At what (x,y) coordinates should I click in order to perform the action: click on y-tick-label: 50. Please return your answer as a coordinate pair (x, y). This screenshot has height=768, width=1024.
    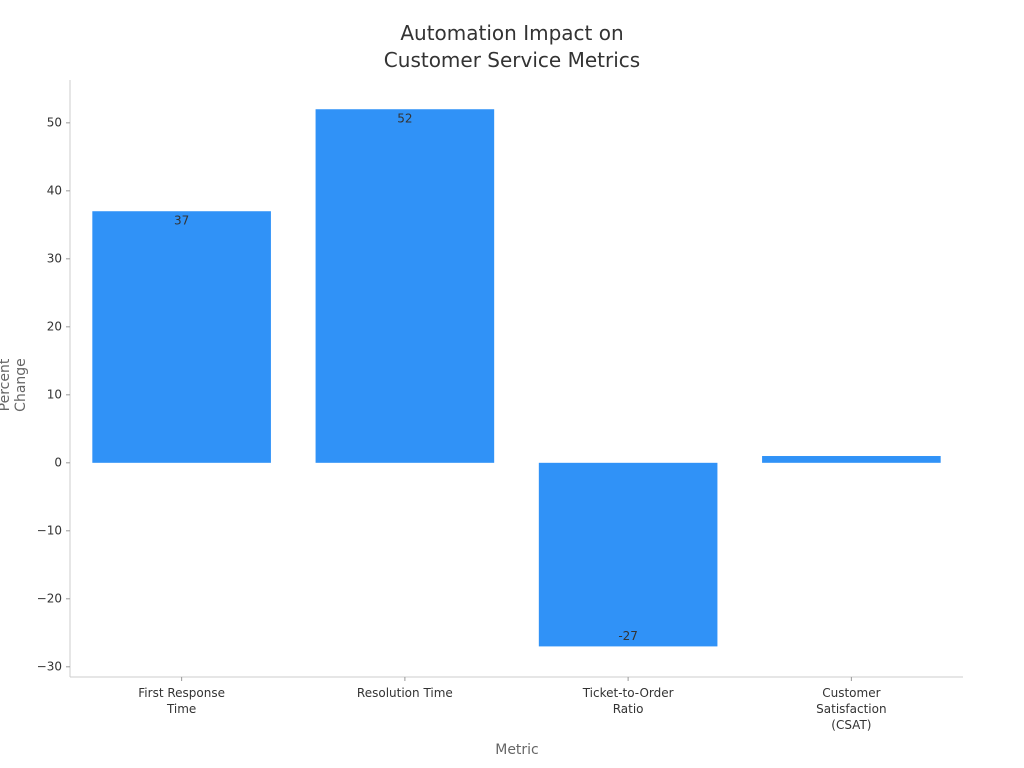
    Looking at the image, I should click on (54, 122).